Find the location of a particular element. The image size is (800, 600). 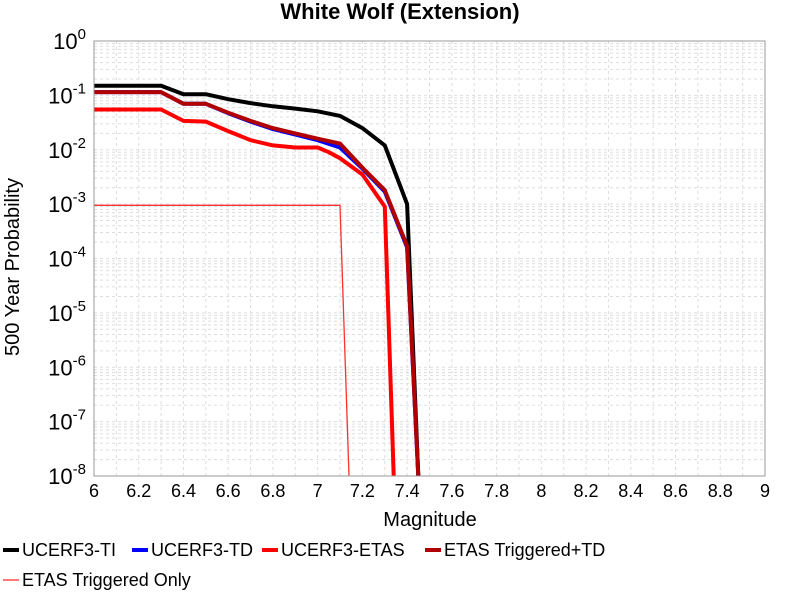

x-tick-label: 7.4 is located at coordinates (407, 491).